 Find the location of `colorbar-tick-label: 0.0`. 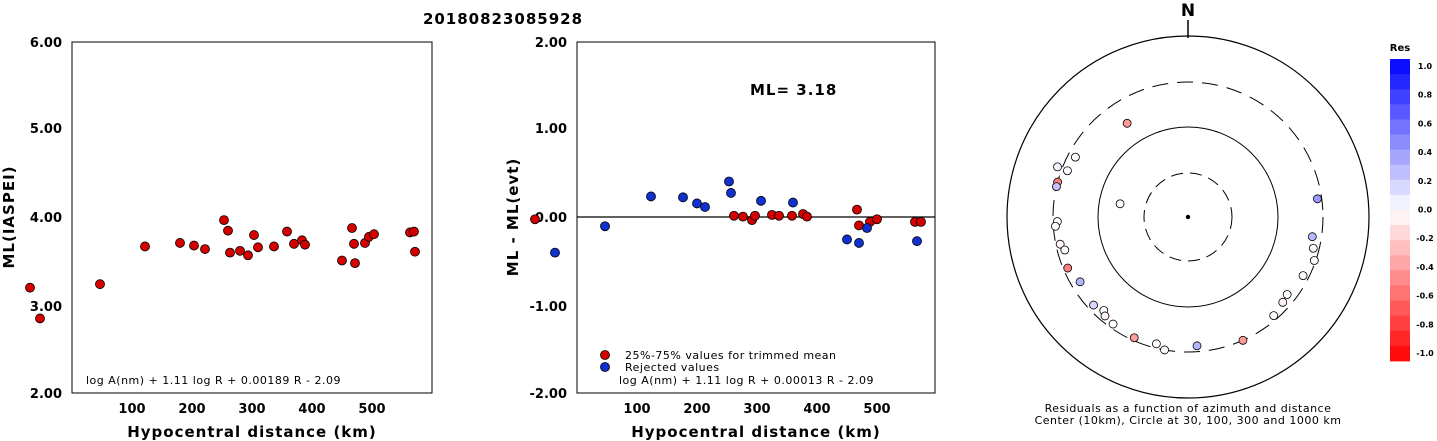

colorbar-tick-label: 0.0 is located at coordinates (1425, 210).